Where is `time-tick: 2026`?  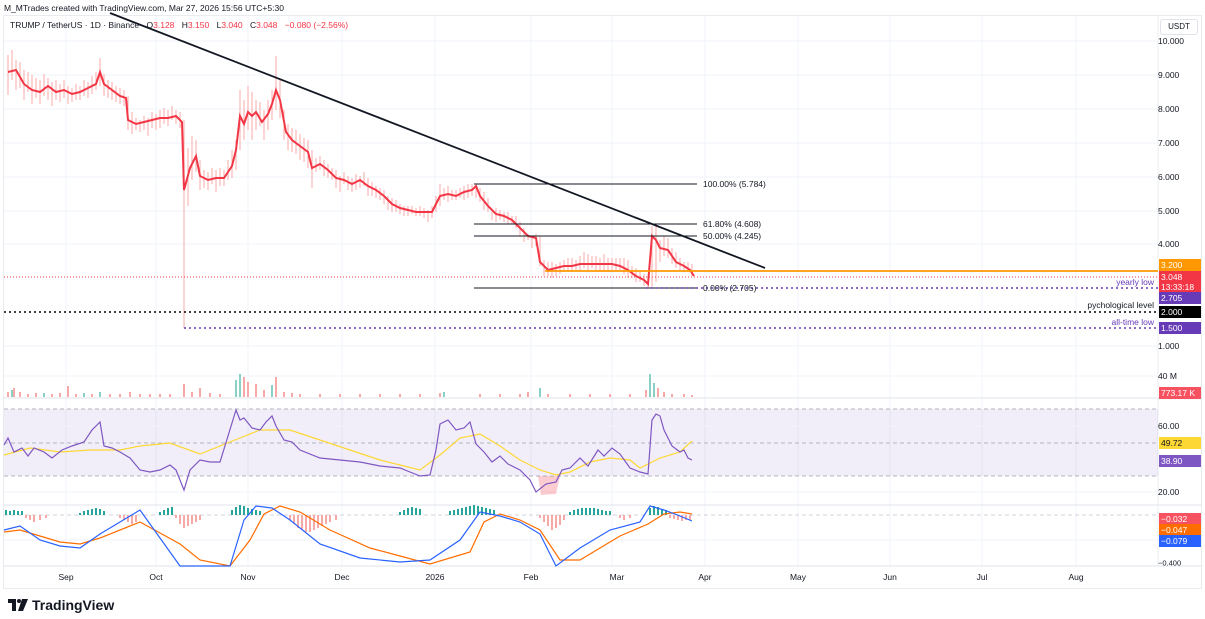 time-tick: 2026 is located at coordinates (435, 577).